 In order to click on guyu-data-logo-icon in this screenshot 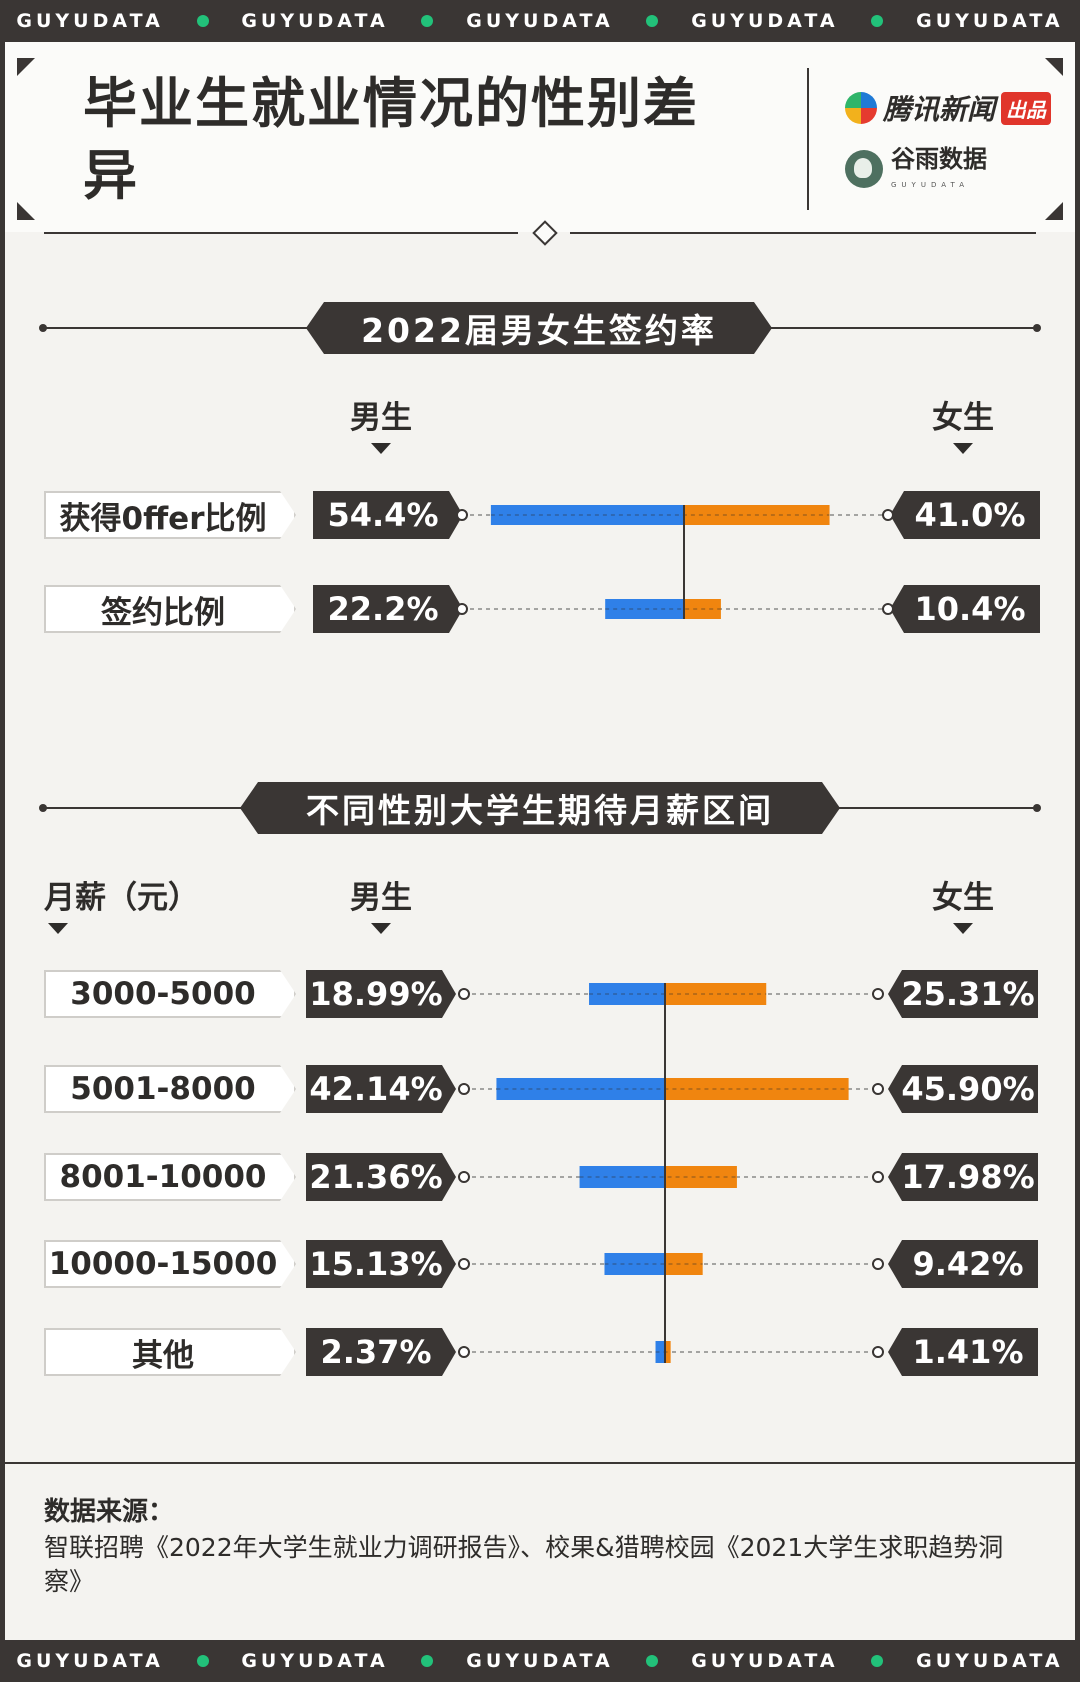, I will do `click(864, 168)`.